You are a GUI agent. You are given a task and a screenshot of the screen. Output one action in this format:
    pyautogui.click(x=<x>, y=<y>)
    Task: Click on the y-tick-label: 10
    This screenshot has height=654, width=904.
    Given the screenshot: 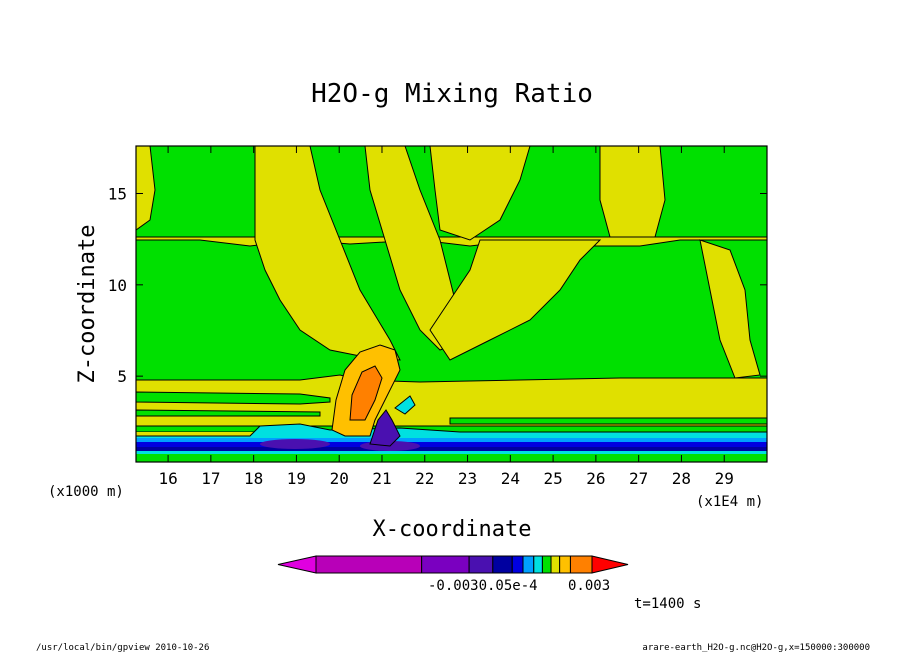 What is the action you would take?
    pyautogui.click(x=117, y=285)
    